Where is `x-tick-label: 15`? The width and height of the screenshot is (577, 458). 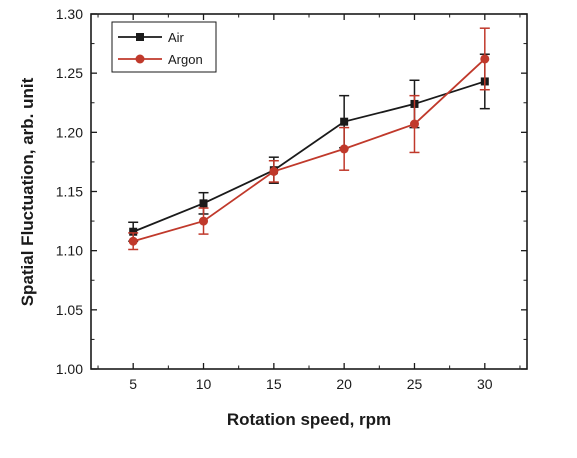 x-tick-label: 15 is located at coordinates (274, 384).